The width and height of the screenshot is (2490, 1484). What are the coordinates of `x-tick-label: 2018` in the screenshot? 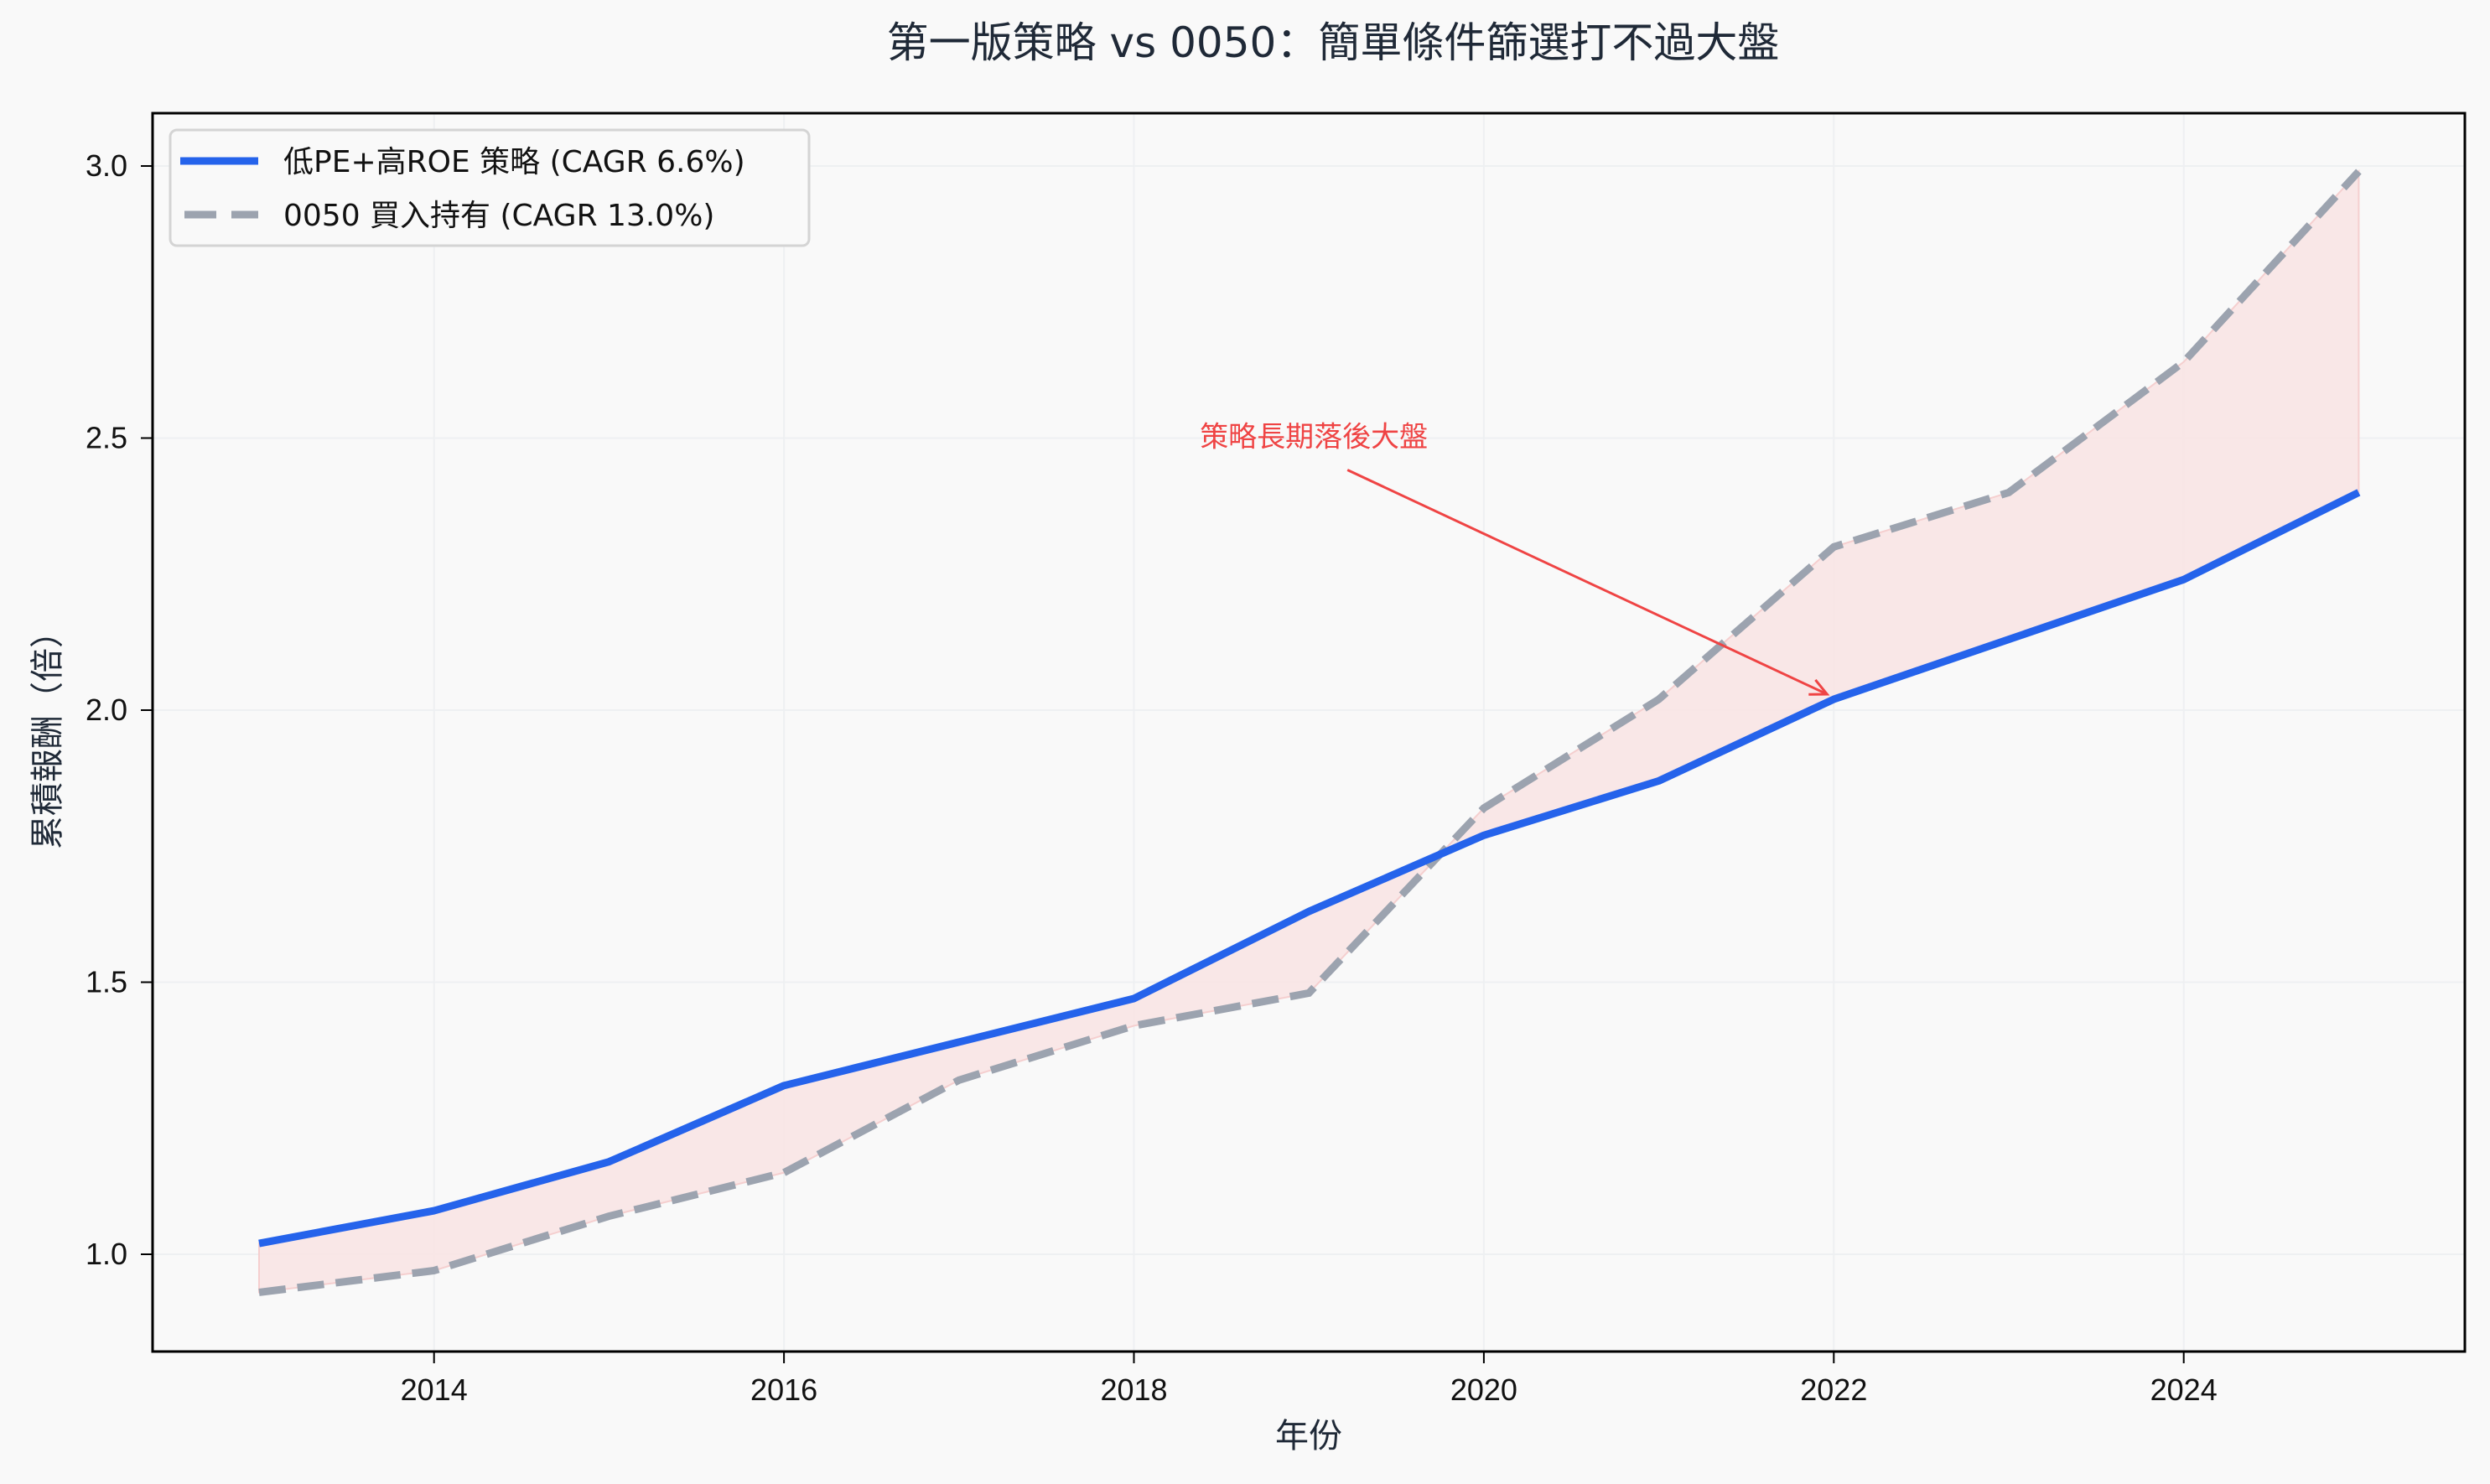 It's located at (1133, 1389).